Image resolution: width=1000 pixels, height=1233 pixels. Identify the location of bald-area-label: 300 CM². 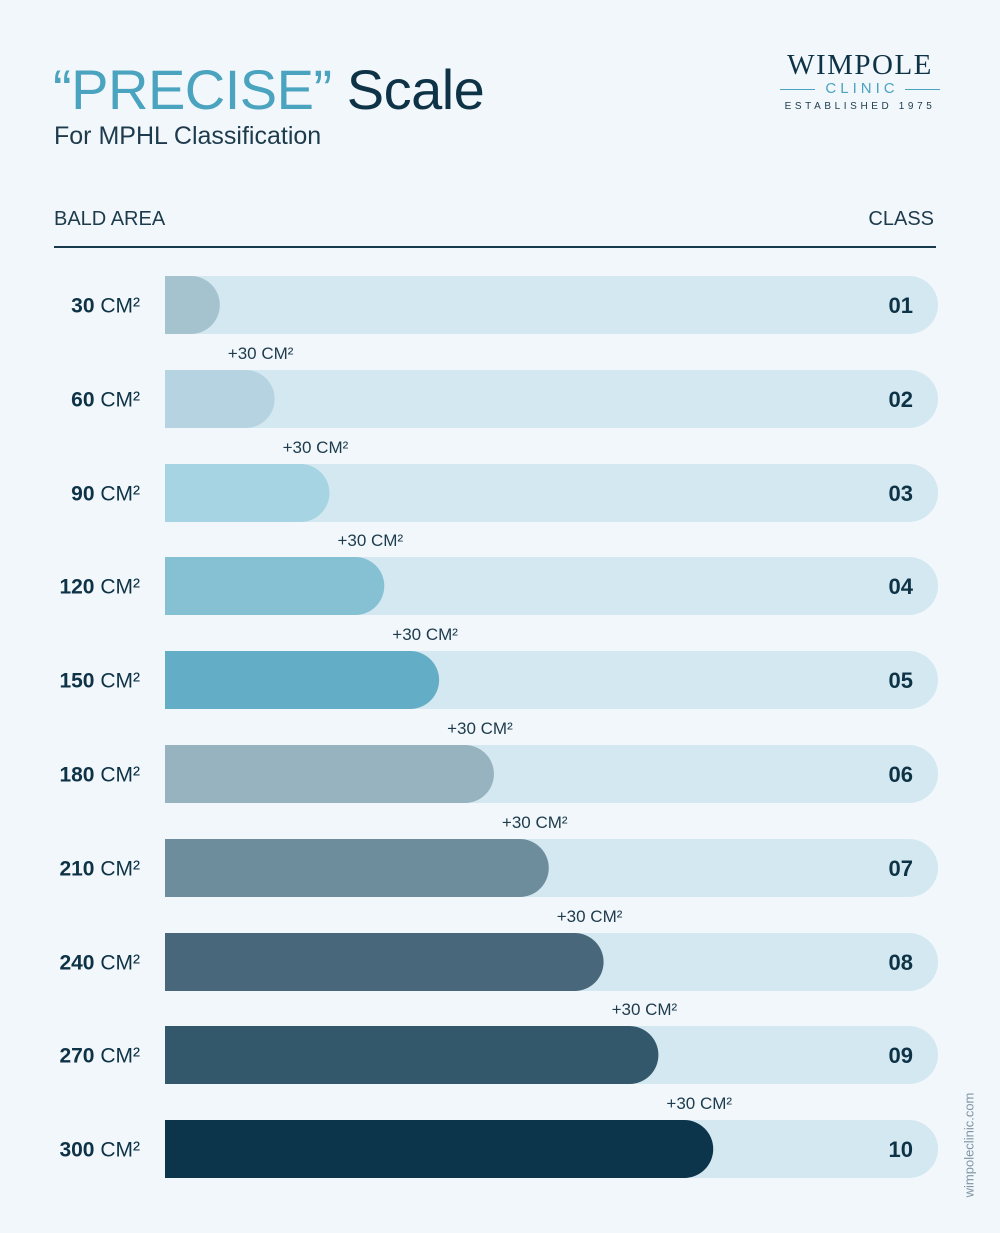
(99, 1150).